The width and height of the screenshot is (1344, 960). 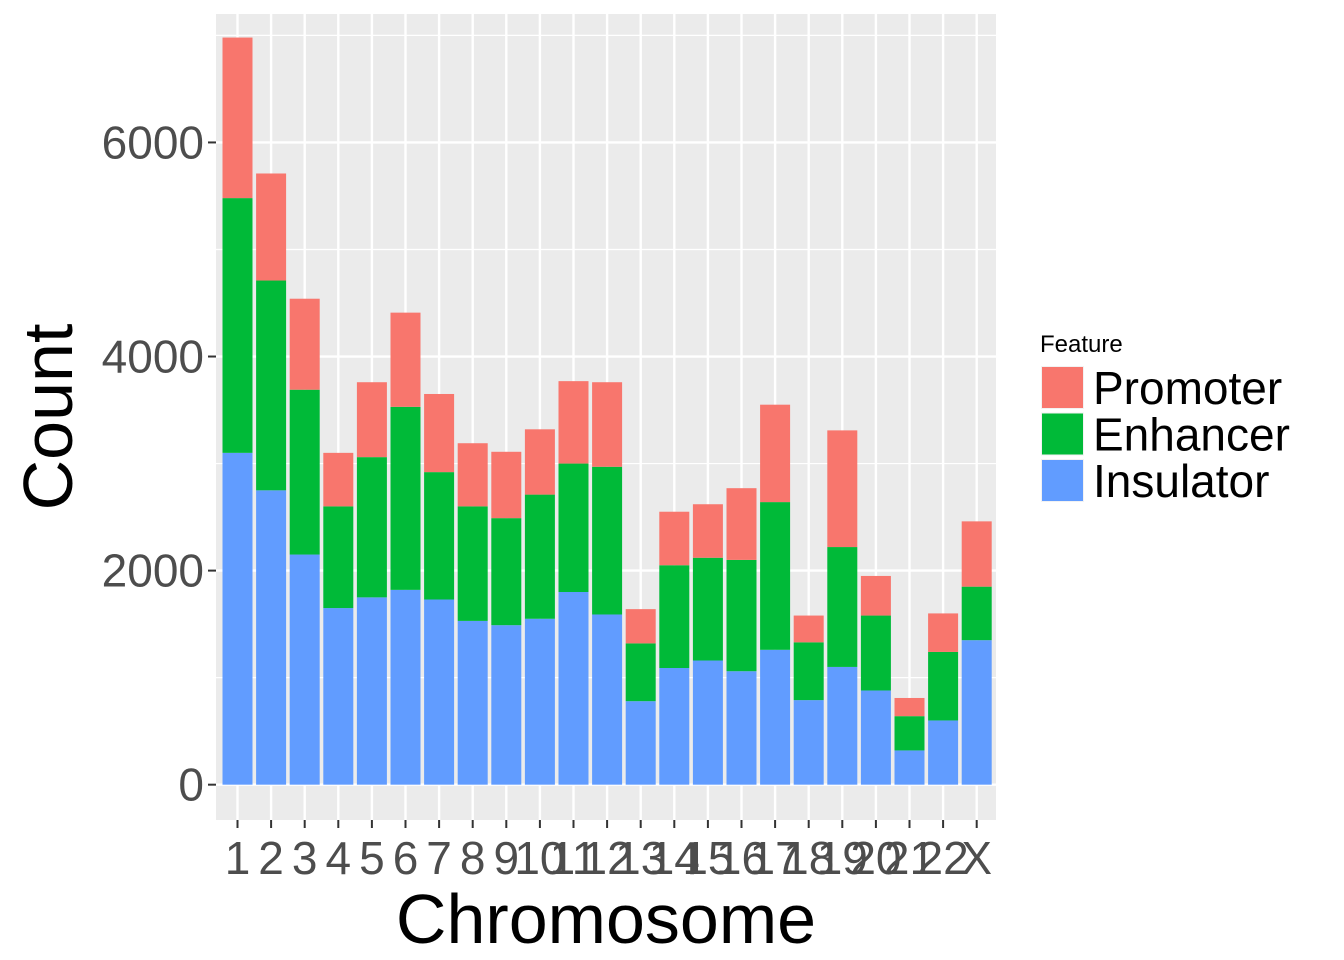 What do you see at coordinates (607, 858) in the screenshot?
I see `x-tick-label: 12` at bounding box center [607, 858].